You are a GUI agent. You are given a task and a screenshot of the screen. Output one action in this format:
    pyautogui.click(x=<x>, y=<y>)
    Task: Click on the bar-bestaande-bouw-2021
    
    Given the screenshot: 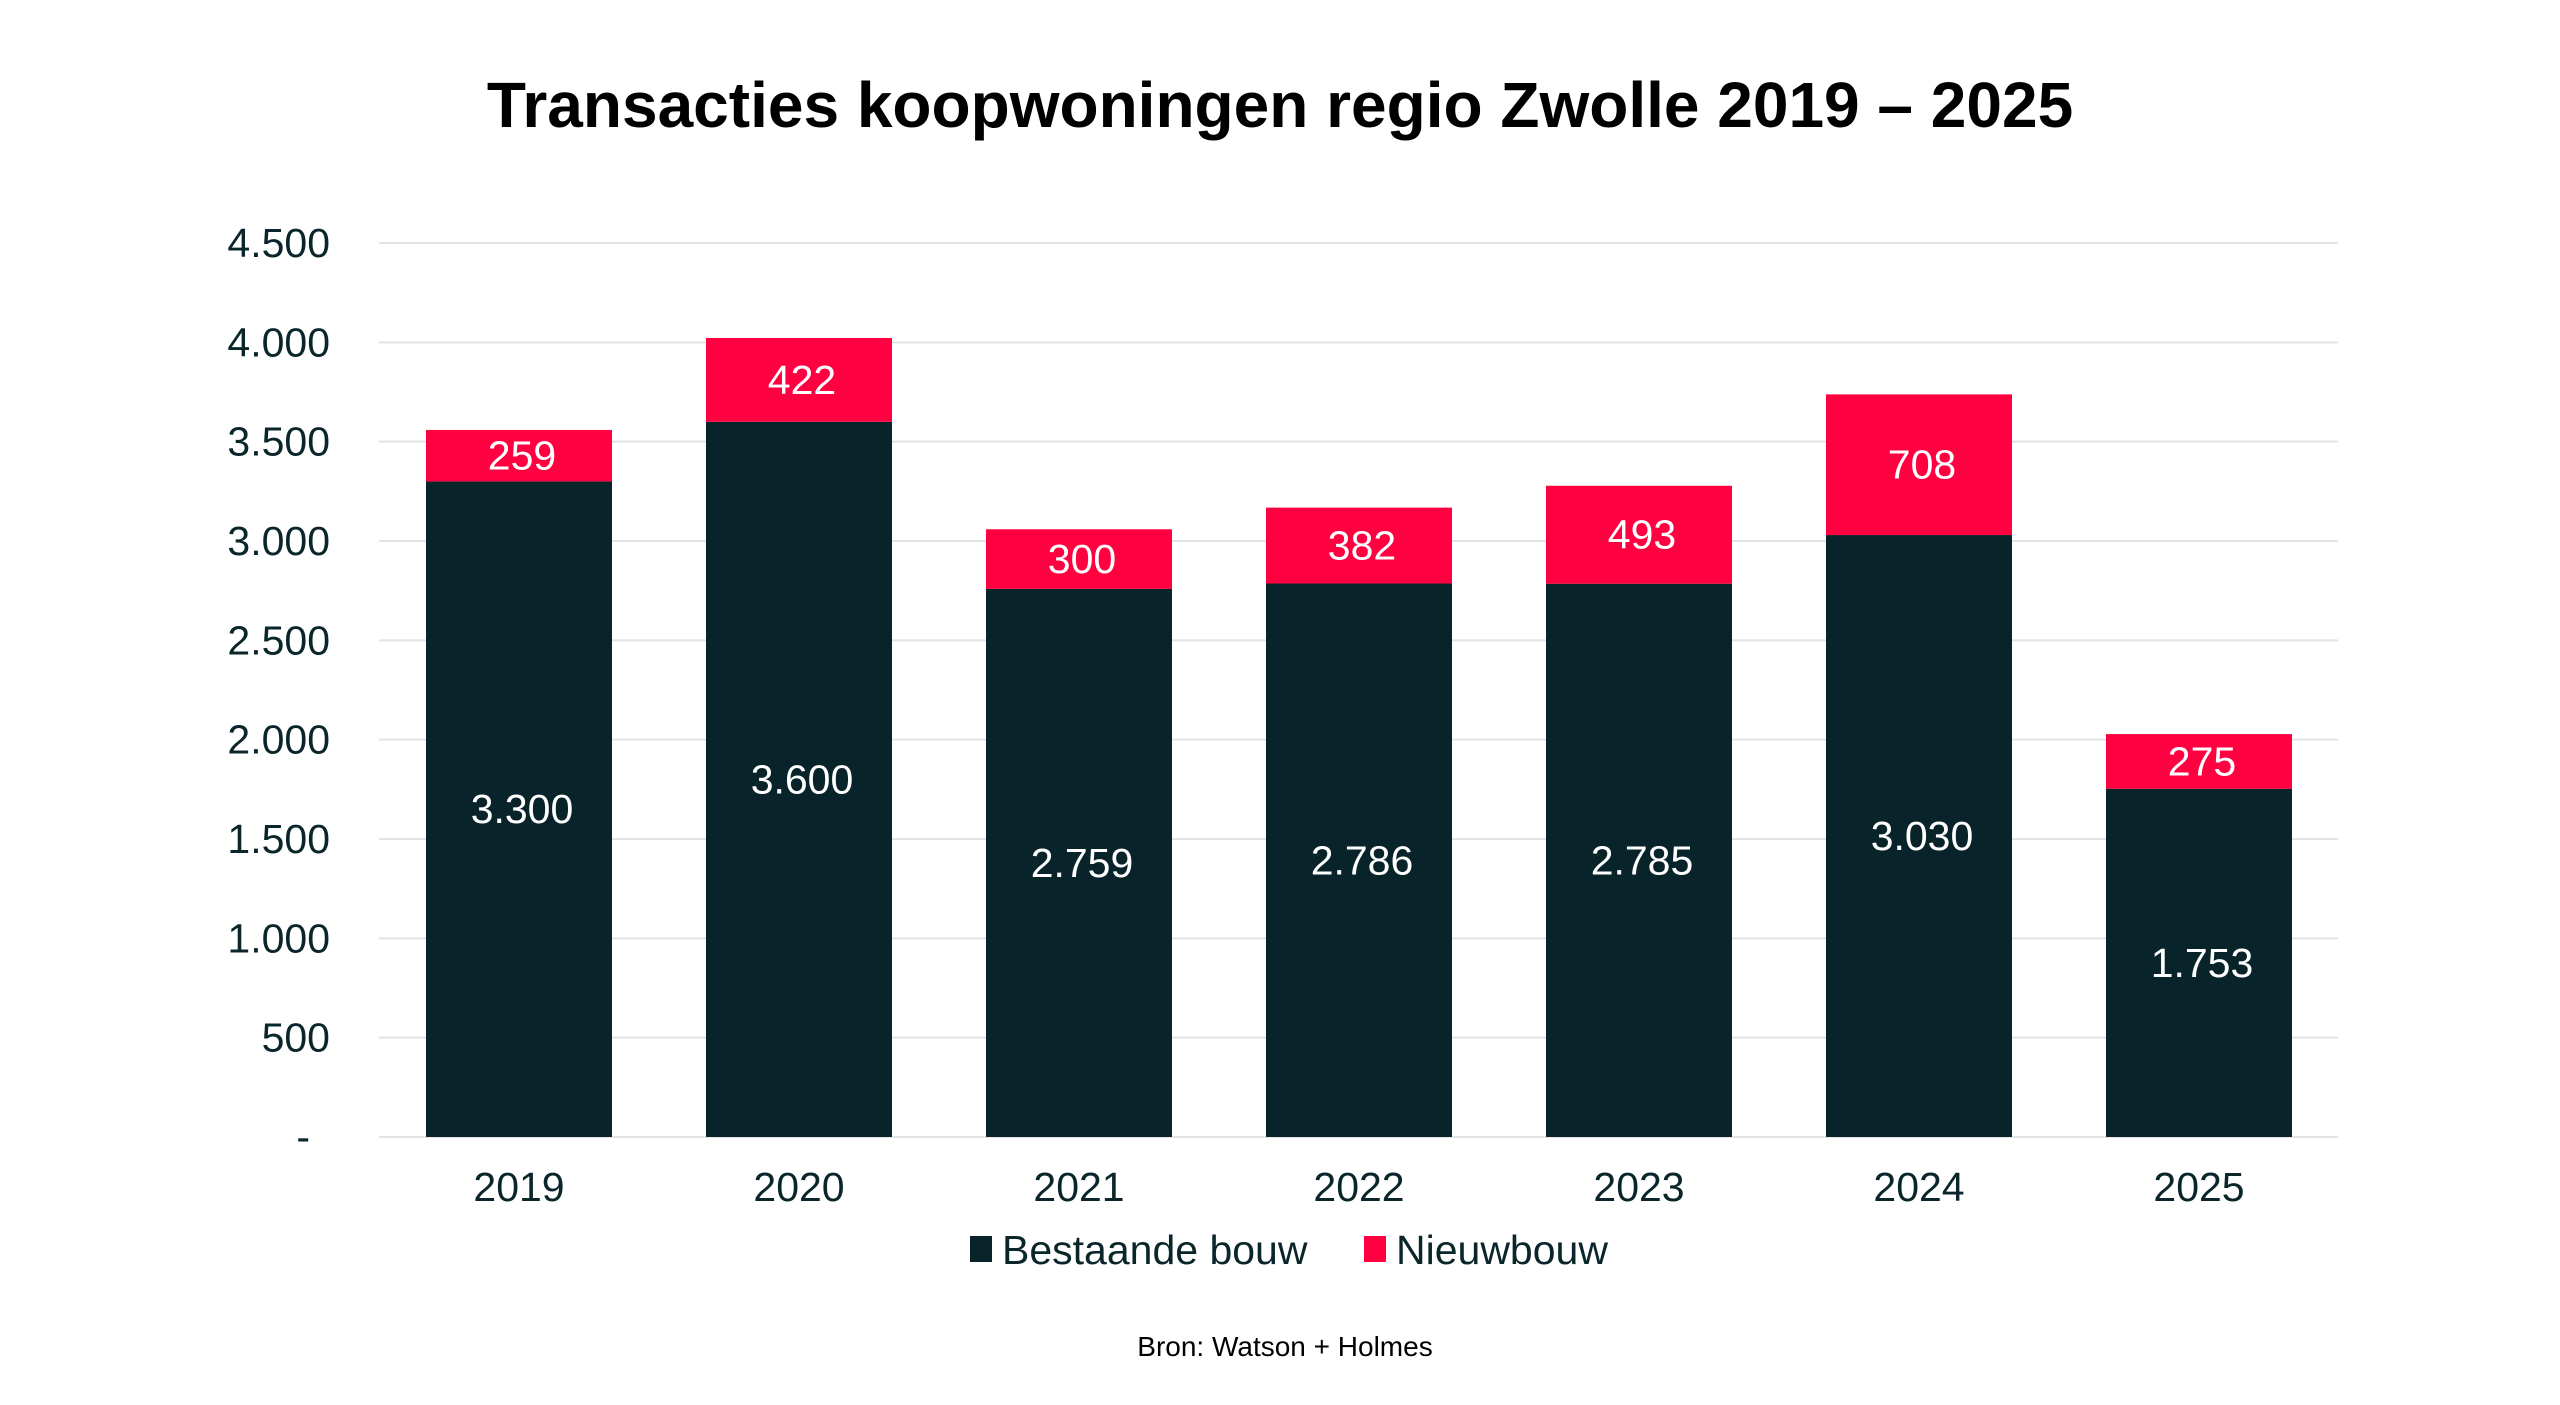 What is the action you would take?
    pyautogui.click(x=1079, y=862)
    